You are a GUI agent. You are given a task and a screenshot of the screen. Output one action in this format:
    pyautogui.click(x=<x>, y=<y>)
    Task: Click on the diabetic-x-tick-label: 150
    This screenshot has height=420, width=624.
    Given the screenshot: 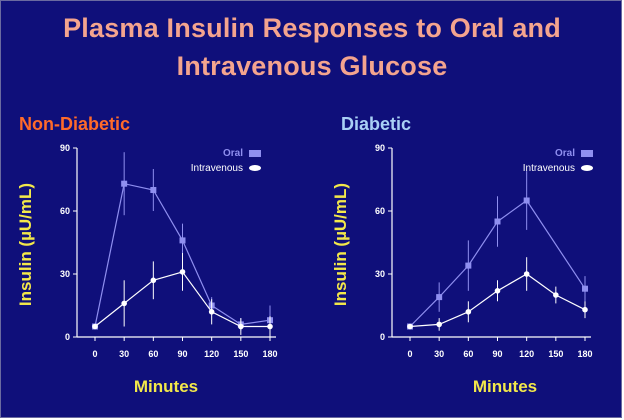 What is the action you would take?
    pyautogui.click(x=555, y=354)
    